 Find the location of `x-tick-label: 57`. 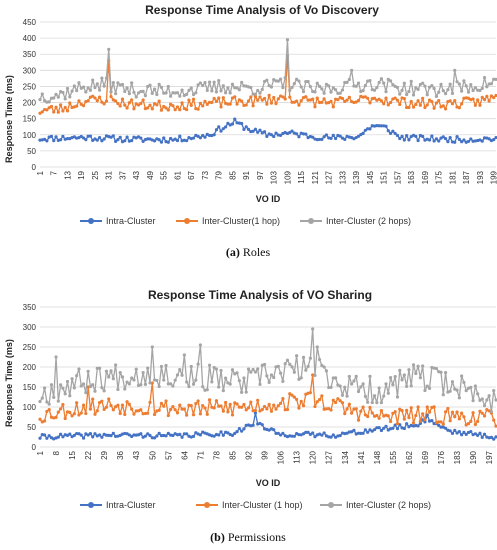

x-tick-label: 57 is located at coordinates (168, 454).